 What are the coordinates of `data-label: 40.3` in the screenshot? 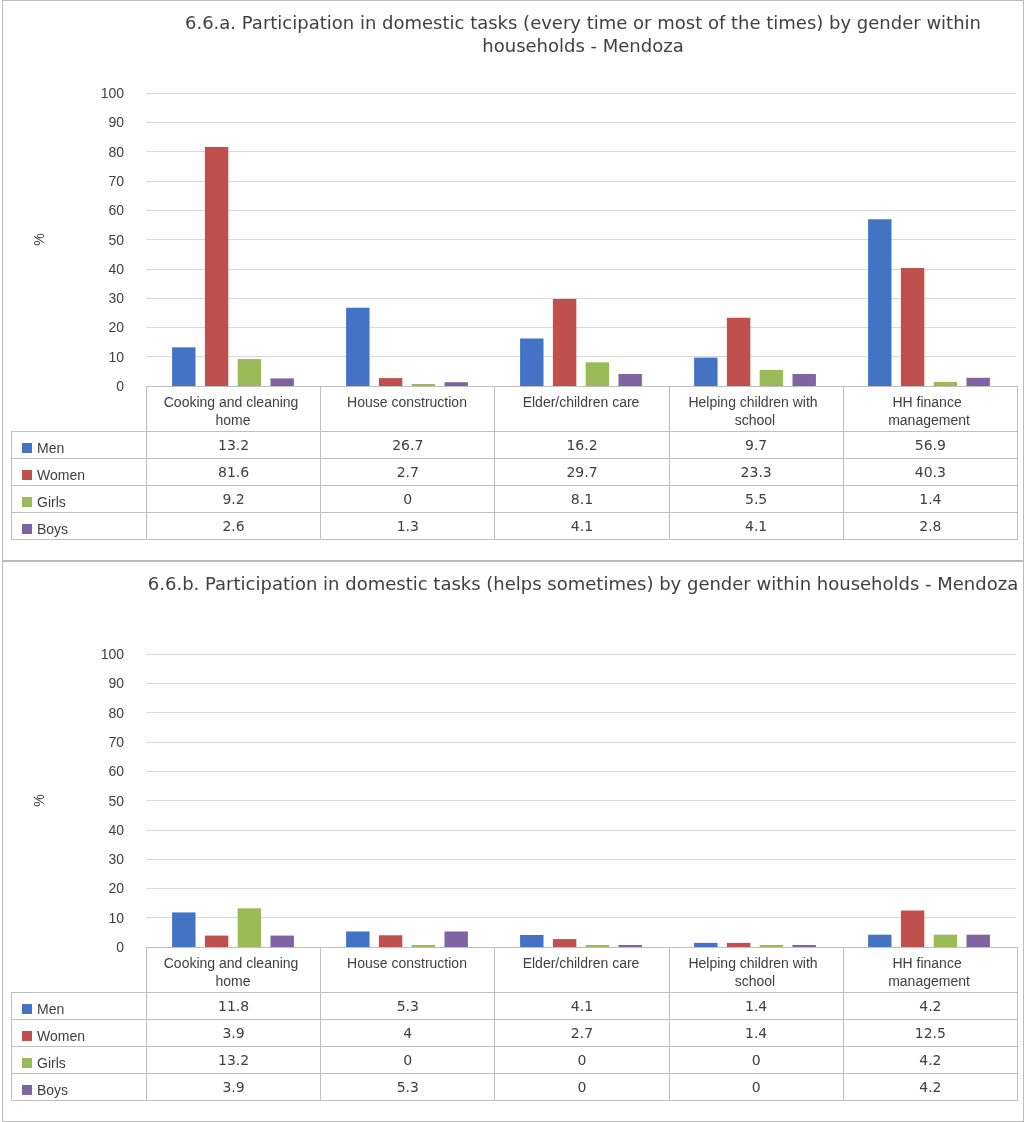 It's located at (930, 472).